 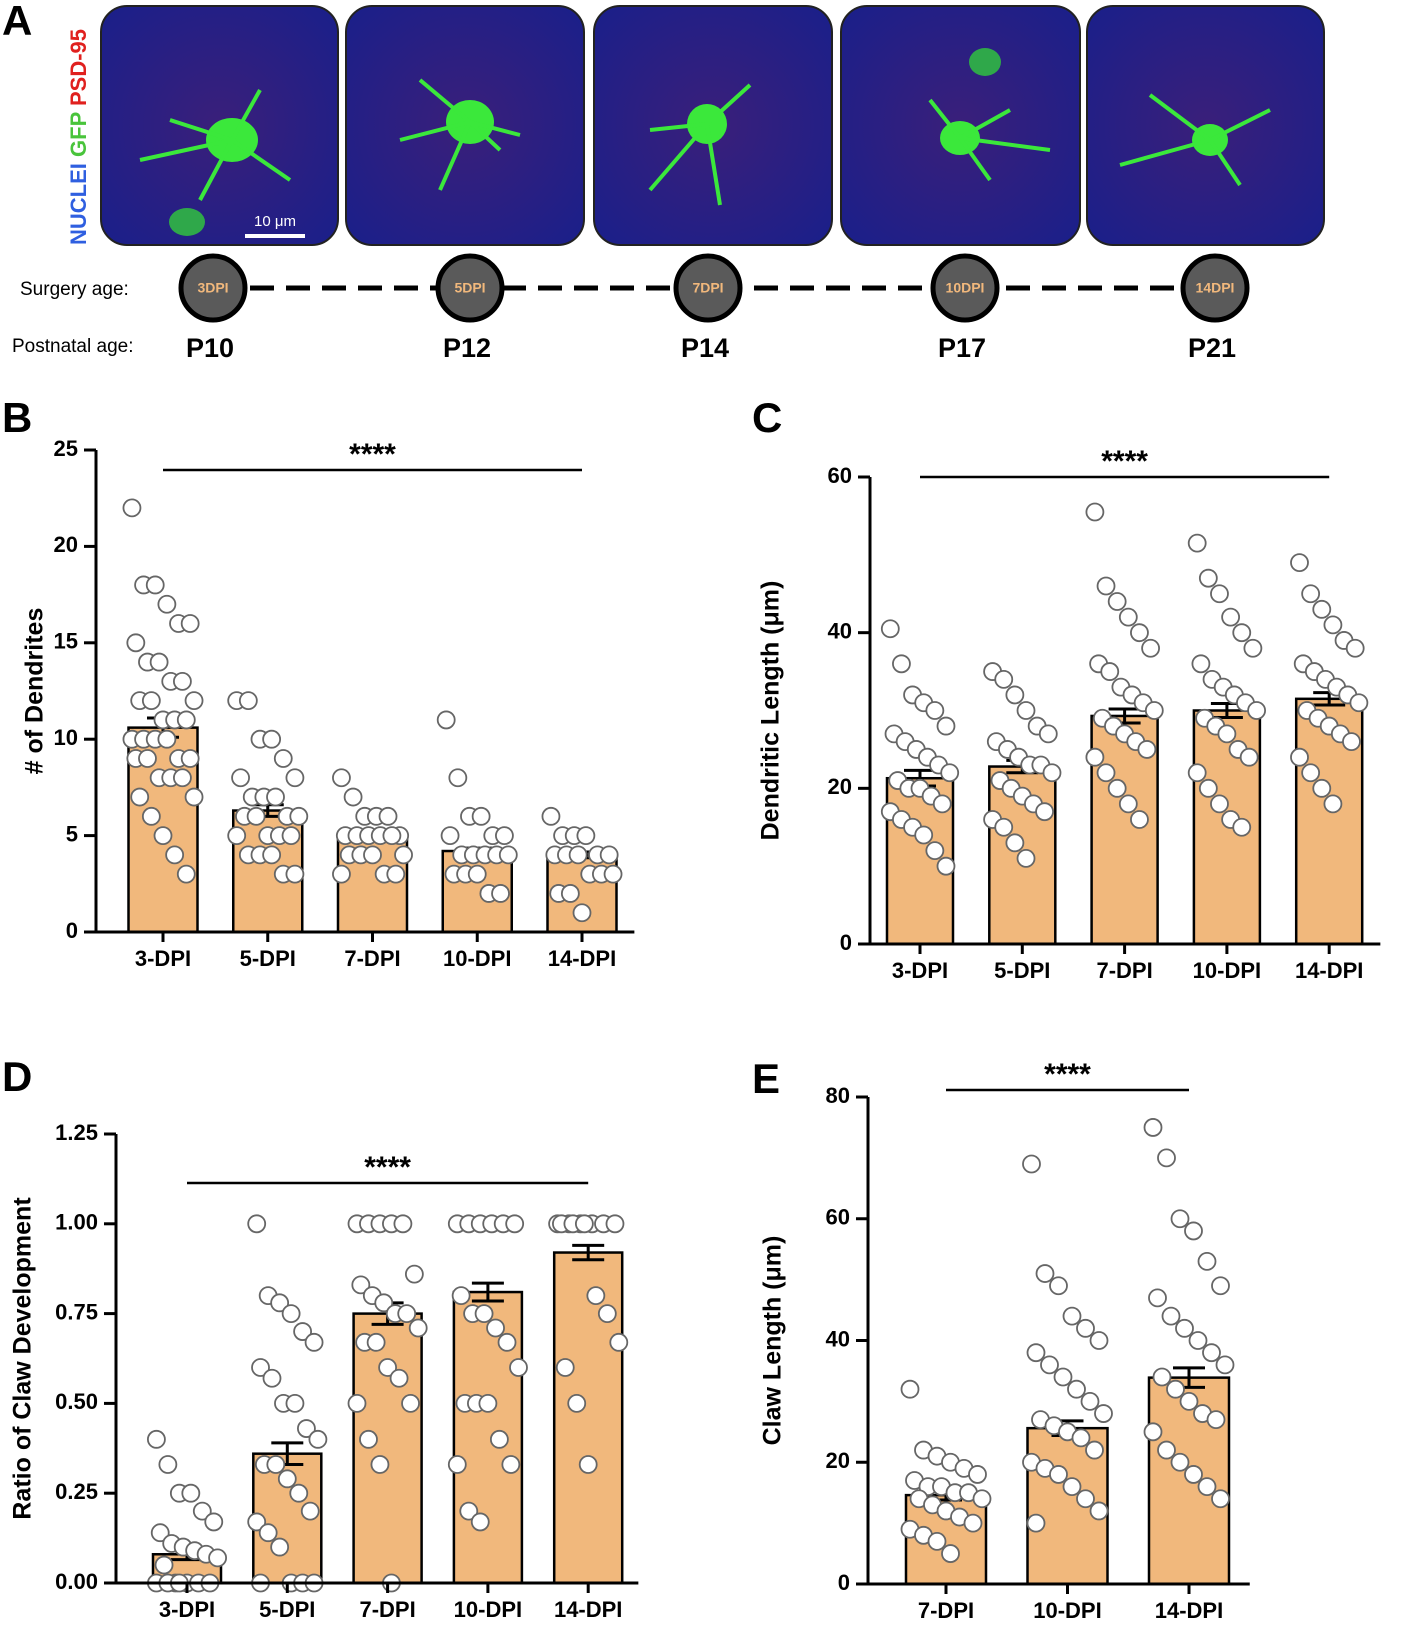 What do you see at coordinates (66, 641) in the screenshot?
I see `y-tick-label: 15` at bounding box center [66, 641].